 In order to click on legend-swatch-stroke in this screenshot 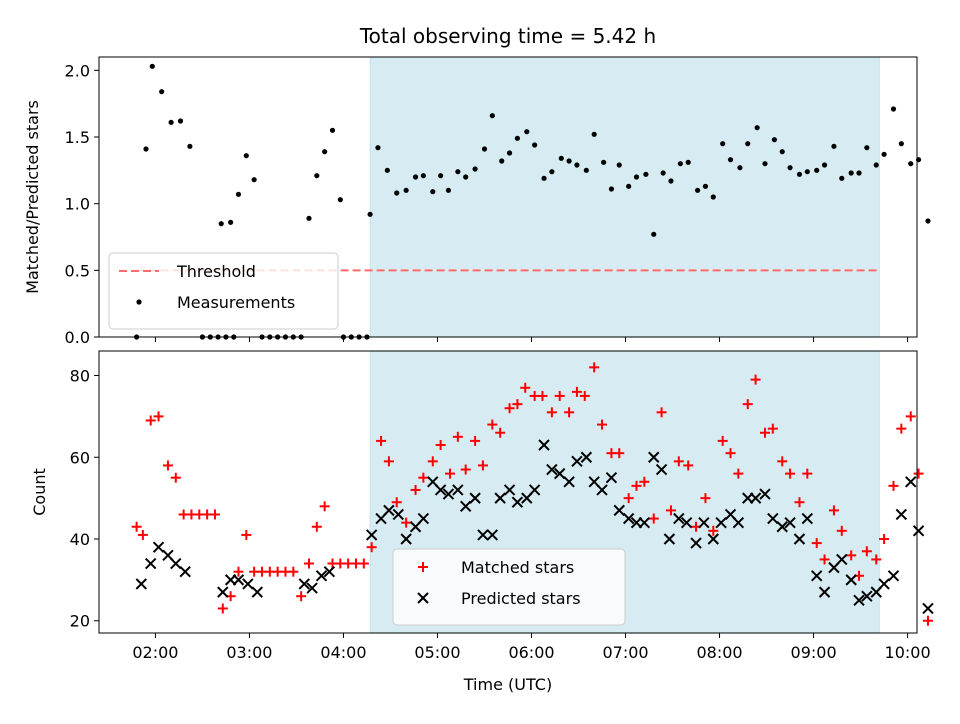, I will do `click(423, 598)`.